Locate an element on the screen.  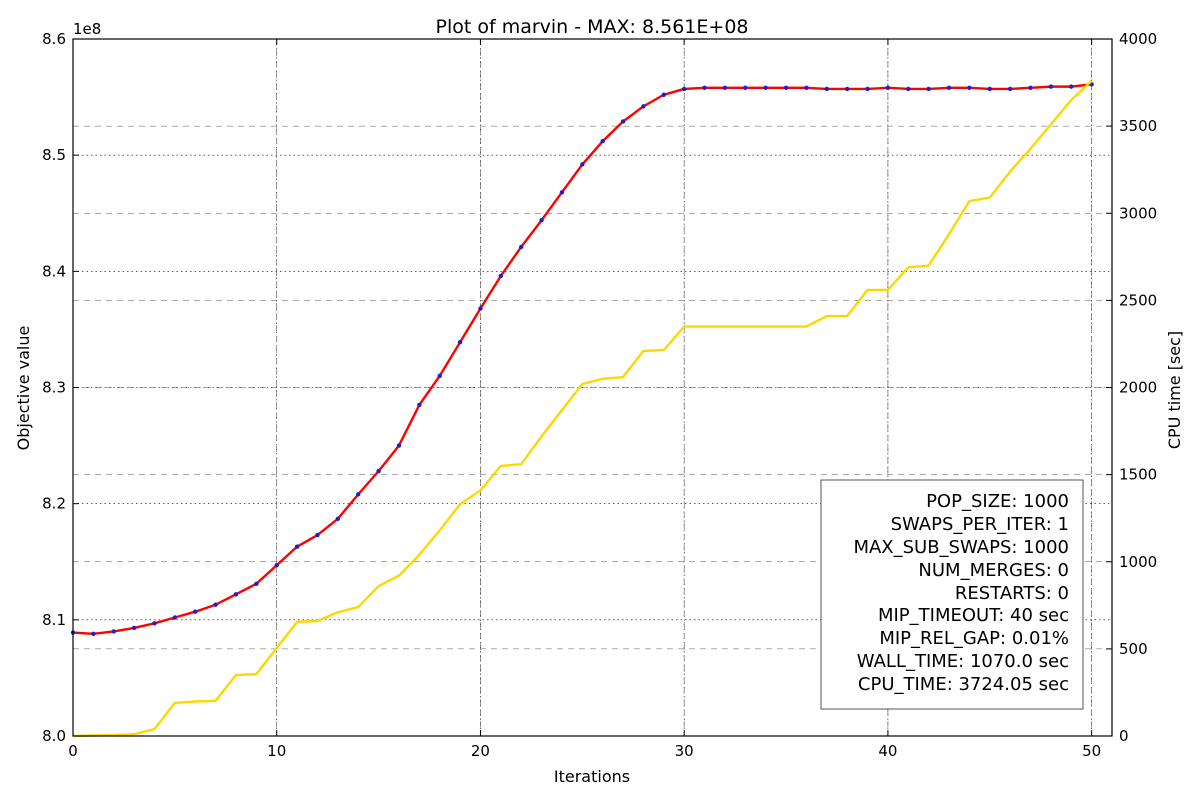
y-tick-label: 8.5 is located at coordinates (54, 155).